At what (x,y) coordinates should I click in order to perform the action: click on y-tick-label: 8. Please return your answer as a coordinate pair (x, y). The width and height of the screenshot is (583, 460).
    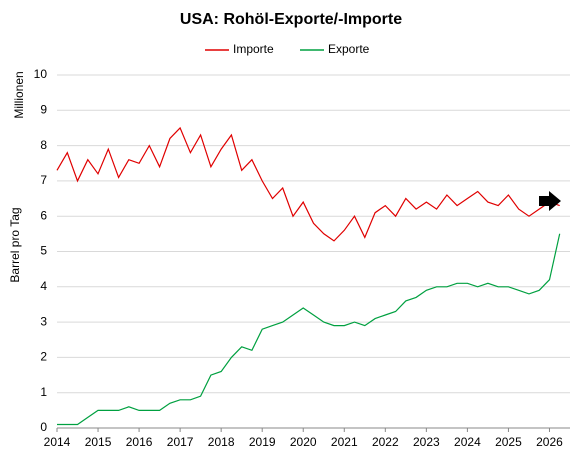
    Looking at the image, I should click on (43, 145).